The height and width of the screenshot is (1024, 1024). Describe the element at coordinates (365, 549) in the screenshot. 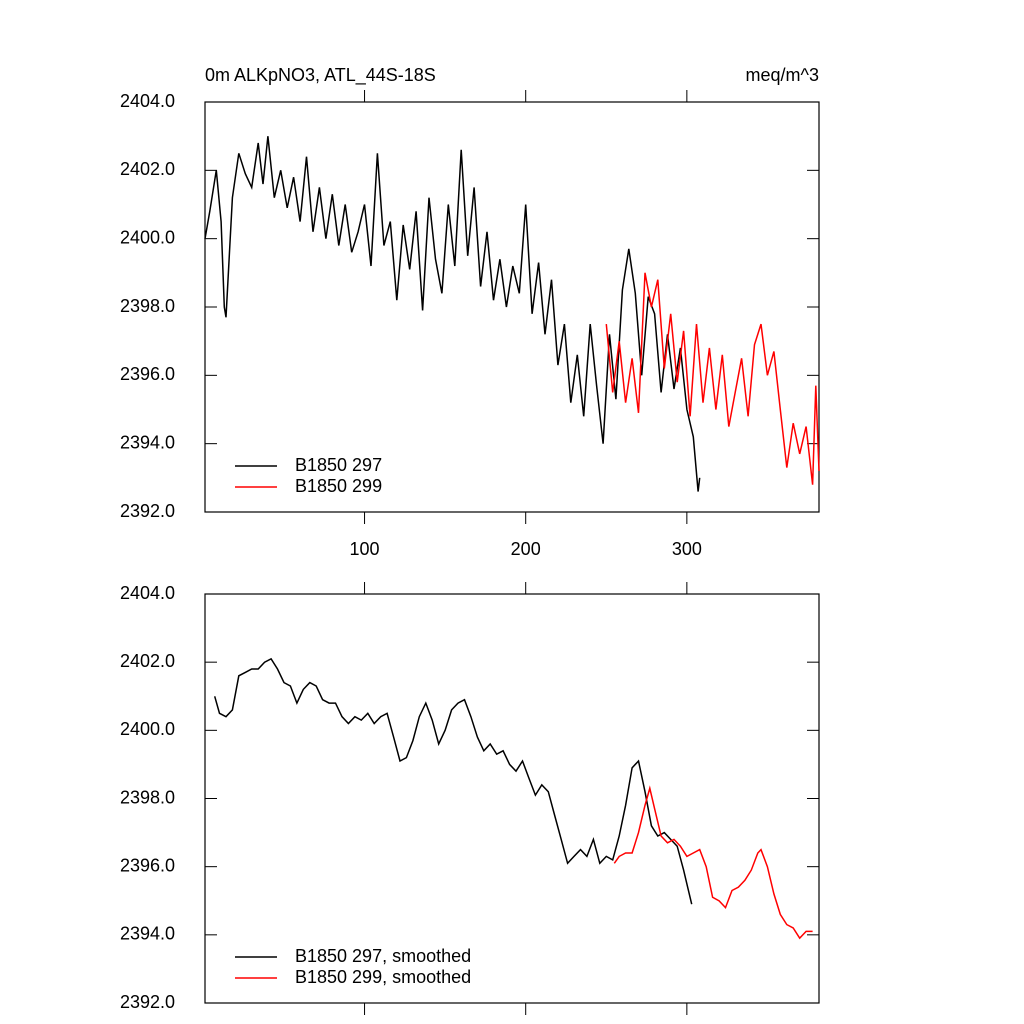

I see `x-tick-label: 100` at that location.